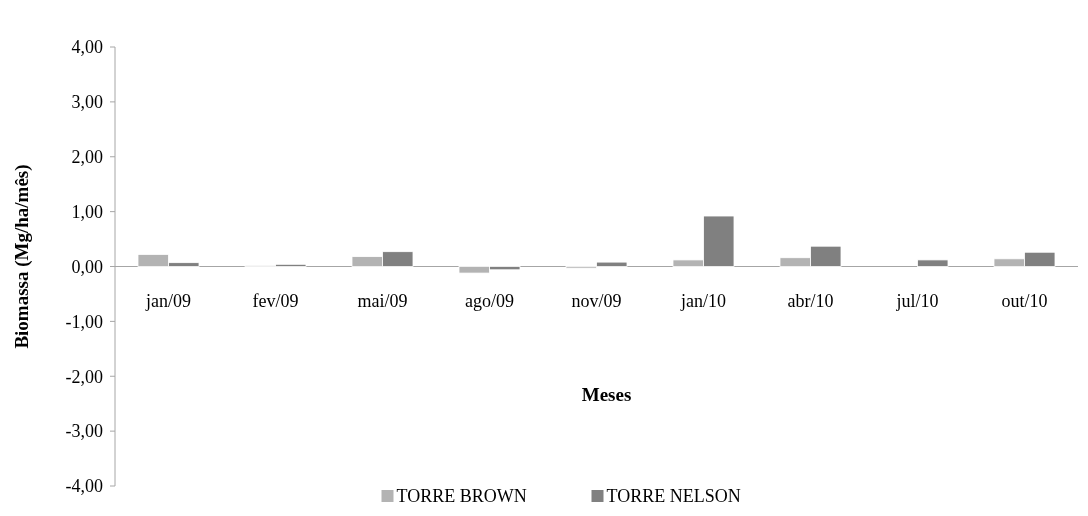 This screenshot has width=1088, height=516. Describe the element at coordinates (168, 300) in the screenshot. I see `x-tick-label: jan/09` at that location.